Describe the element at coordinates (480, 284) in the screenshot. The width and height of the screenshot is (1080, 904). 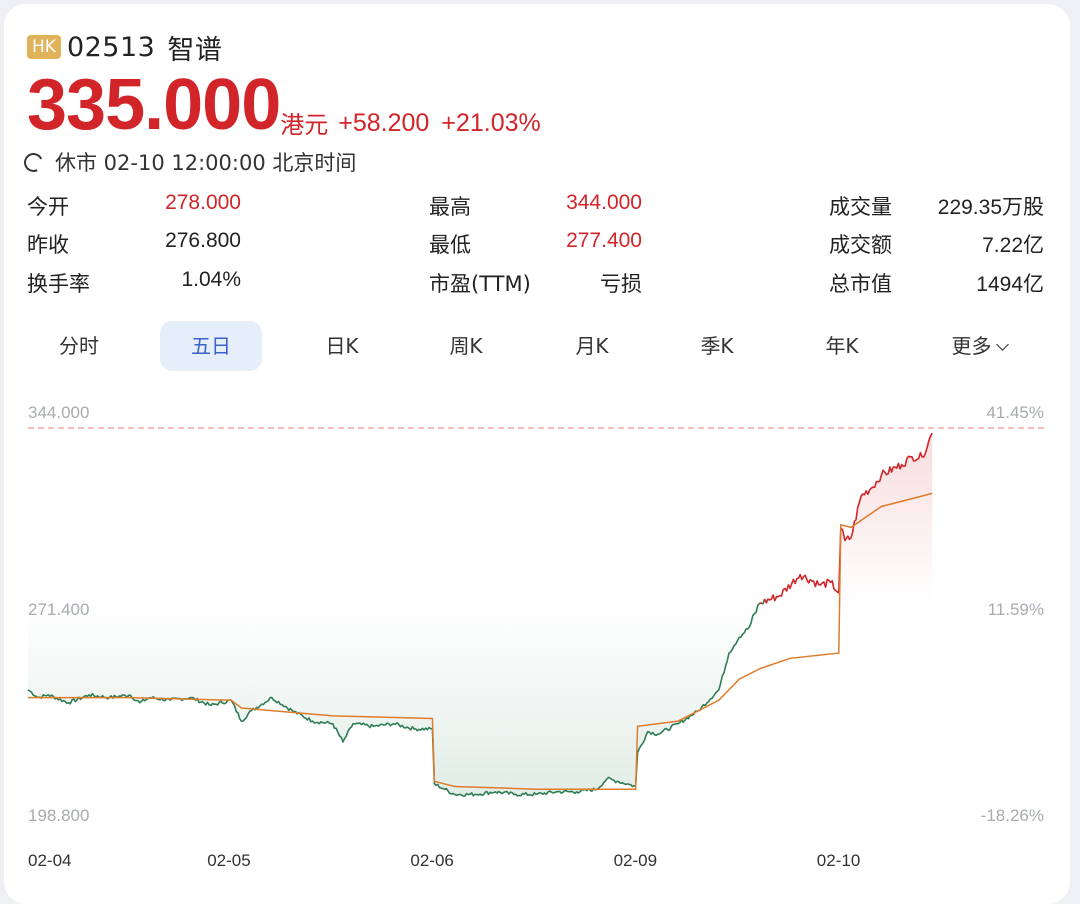
I see `stat-label: 市盈(TTM)` at that location.